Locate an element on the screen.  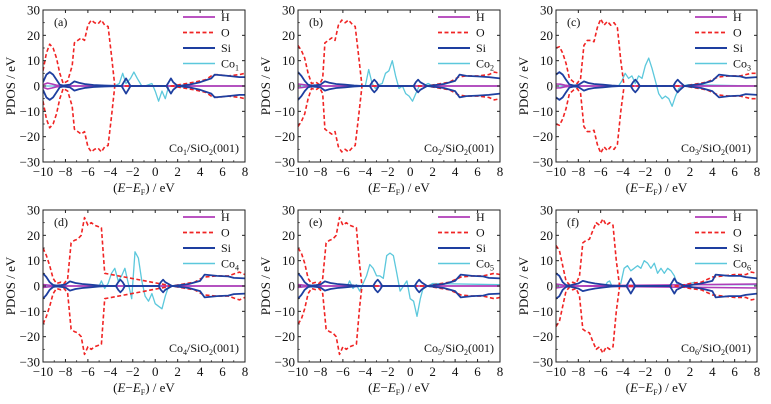
series-co3-up is located at coordinates (656, 82).